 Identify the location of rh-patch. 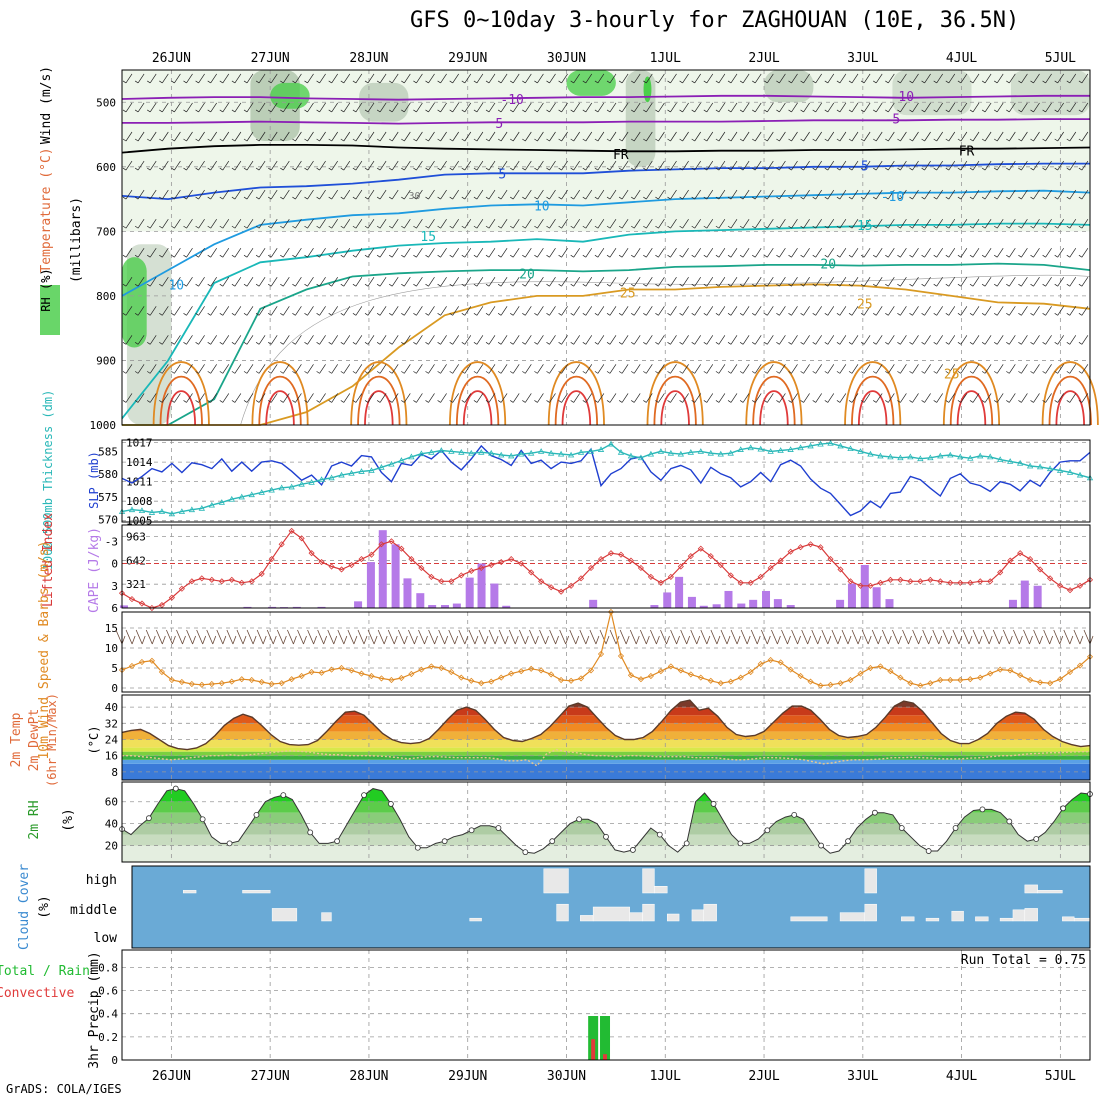
(1050, 93).